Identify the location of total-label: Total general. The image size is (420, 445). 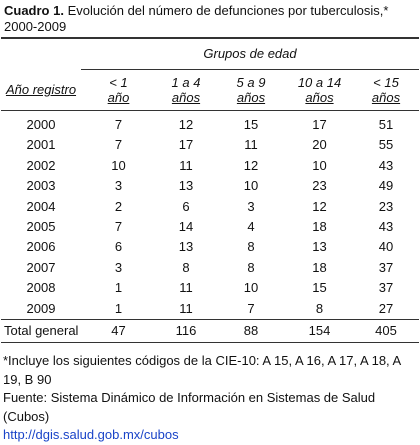
(41, 331).